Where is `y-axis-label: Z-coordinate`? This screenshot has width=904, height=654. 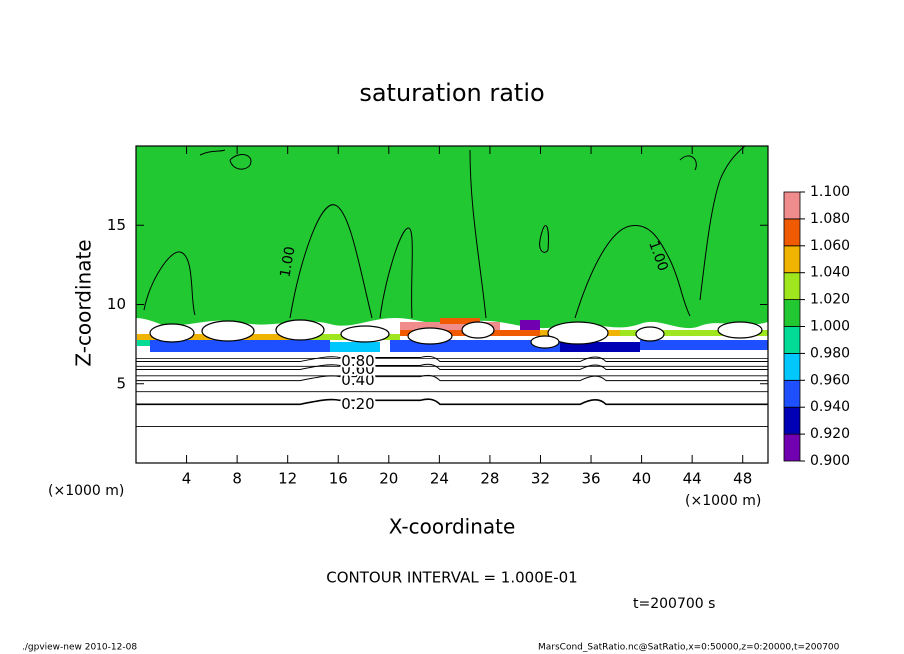 y-axis-label: Z-coordinate is located at coordinates (84, 302).